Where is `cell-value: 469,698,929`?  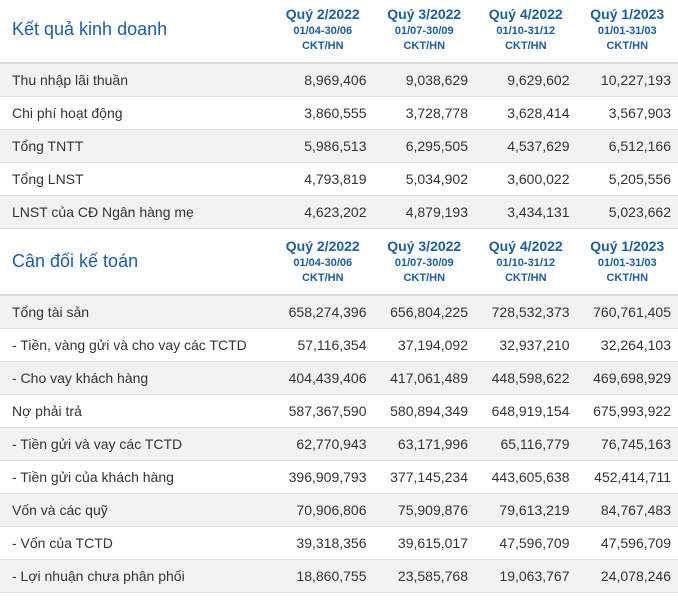 cell-value: 469,698,929 is located at coordinates (632, 378).